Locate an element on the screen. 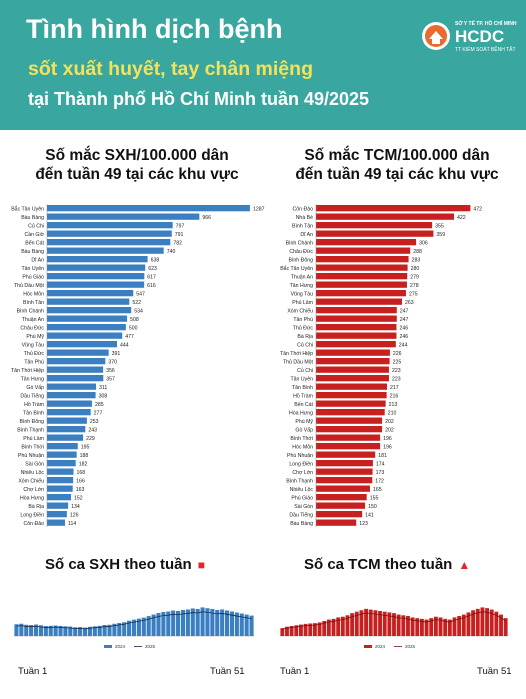 The height and width of the screenshot is (699, 526). sxh-value-label: 229 is located at coordinates (90, 439).